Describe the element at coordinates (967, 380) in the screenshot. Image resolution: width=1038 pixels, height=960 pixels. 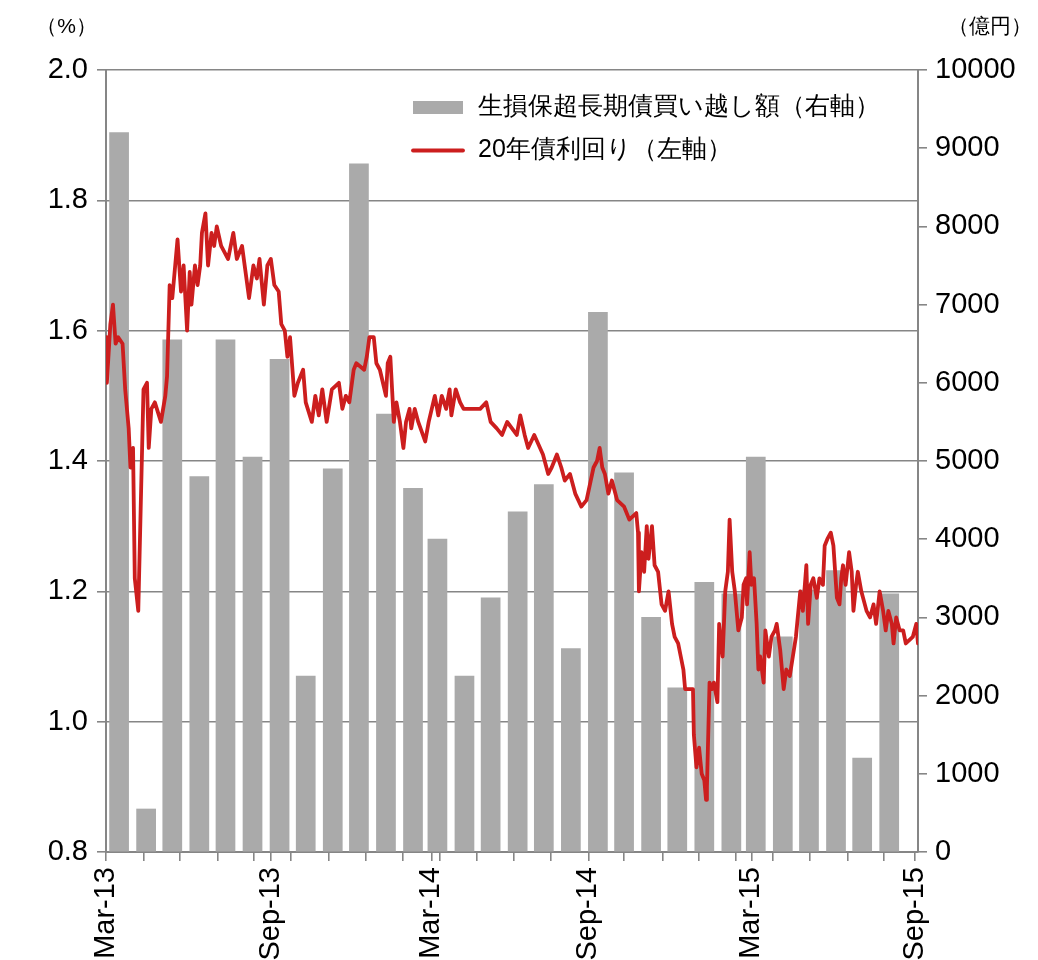
I see `y2-tick-label: 6000` at that location.